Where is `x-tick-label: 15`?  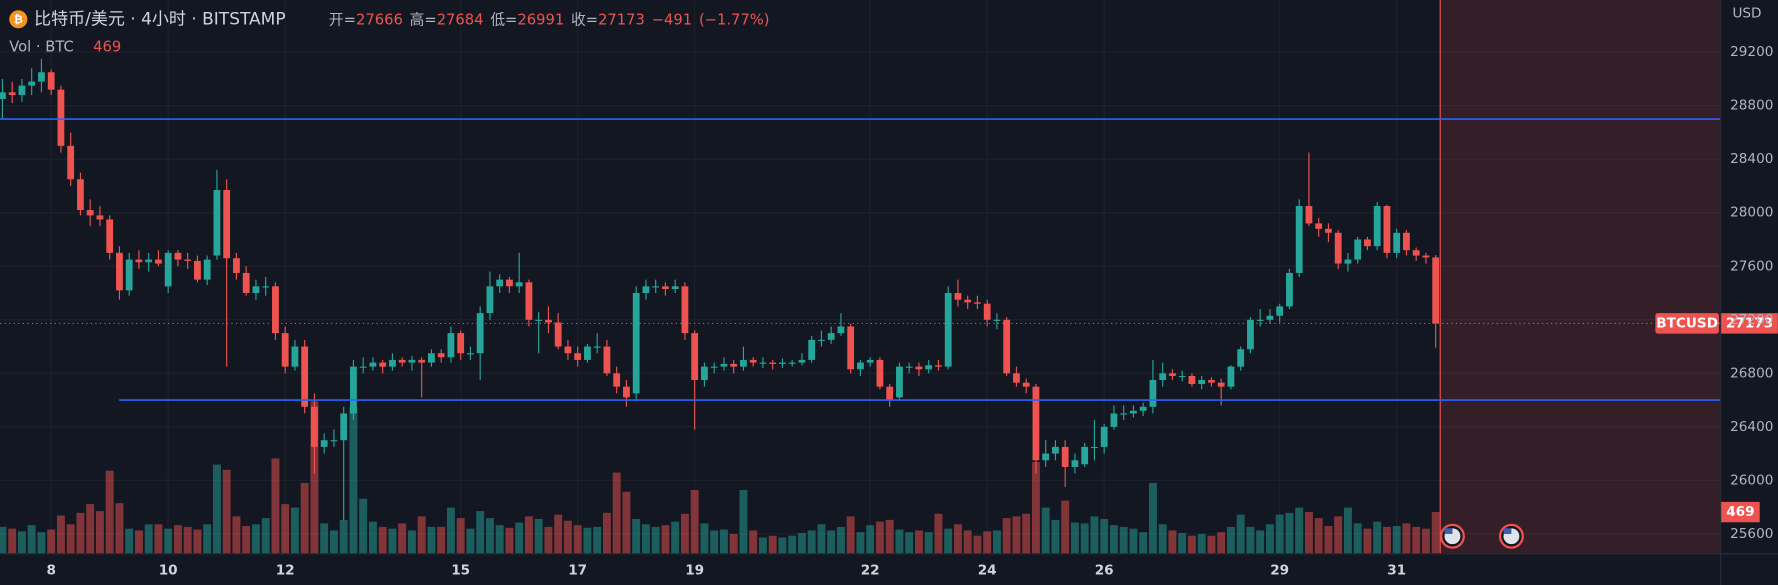 x-tick-label: 15 is located at coordinates (460, 570).